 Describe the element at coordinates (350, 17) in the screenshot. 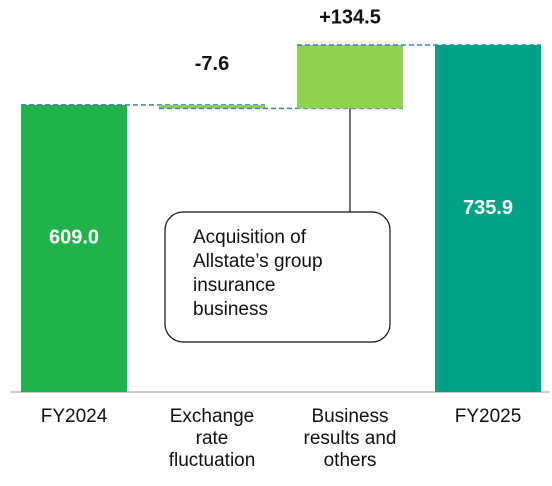

I see `value-label: +134.5` at that location.